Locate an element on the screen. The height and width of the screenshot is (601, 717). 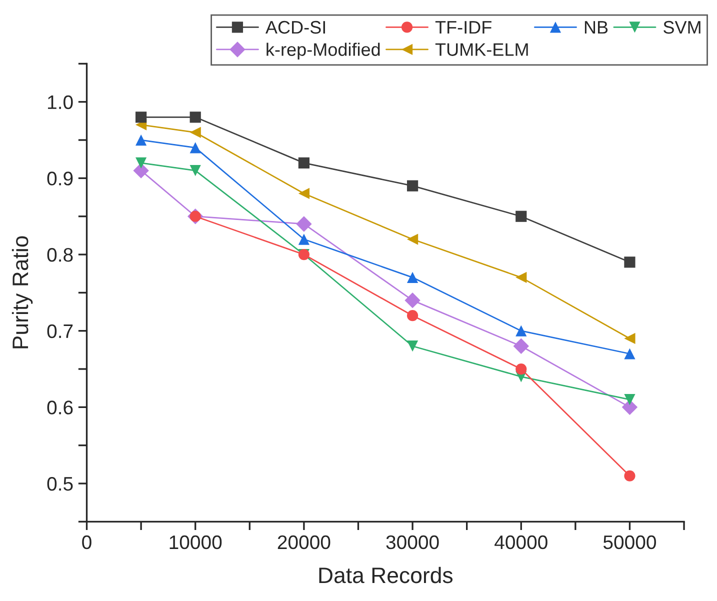
y-tick-label: 0.5 is located at coordinates (60, 483).